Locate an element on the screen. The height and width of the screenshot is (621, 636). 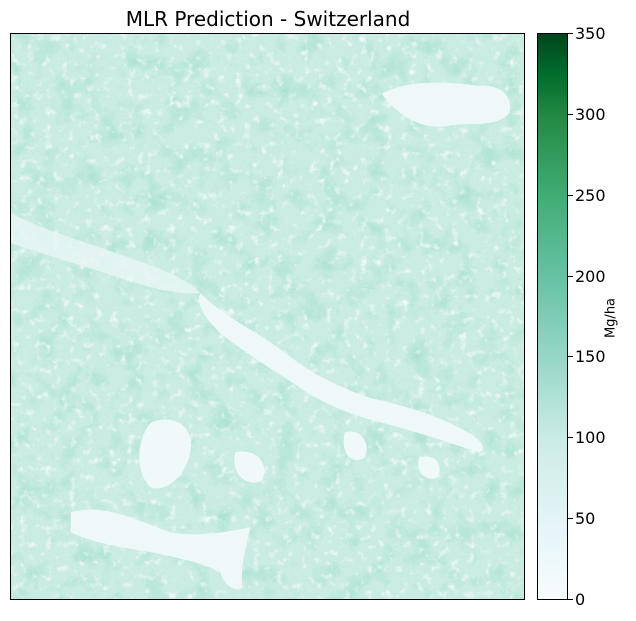
lake-central is located at coordinates (341, 373).